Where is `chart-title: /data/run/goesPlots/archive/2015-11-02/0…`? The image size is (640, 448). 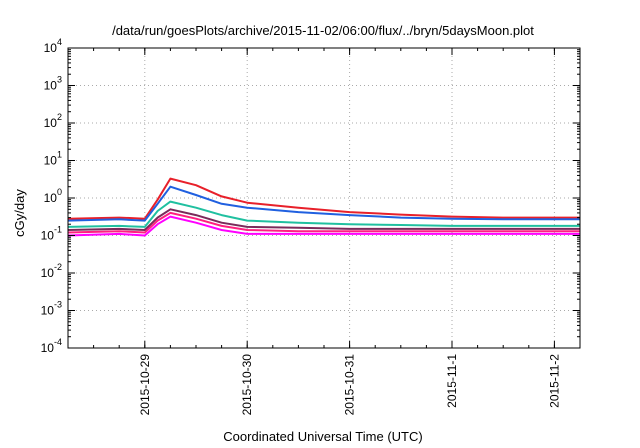 chart-title: /data/run/goesPlots/archive/2015-11-02/0… is located at coordinates (323, 30).